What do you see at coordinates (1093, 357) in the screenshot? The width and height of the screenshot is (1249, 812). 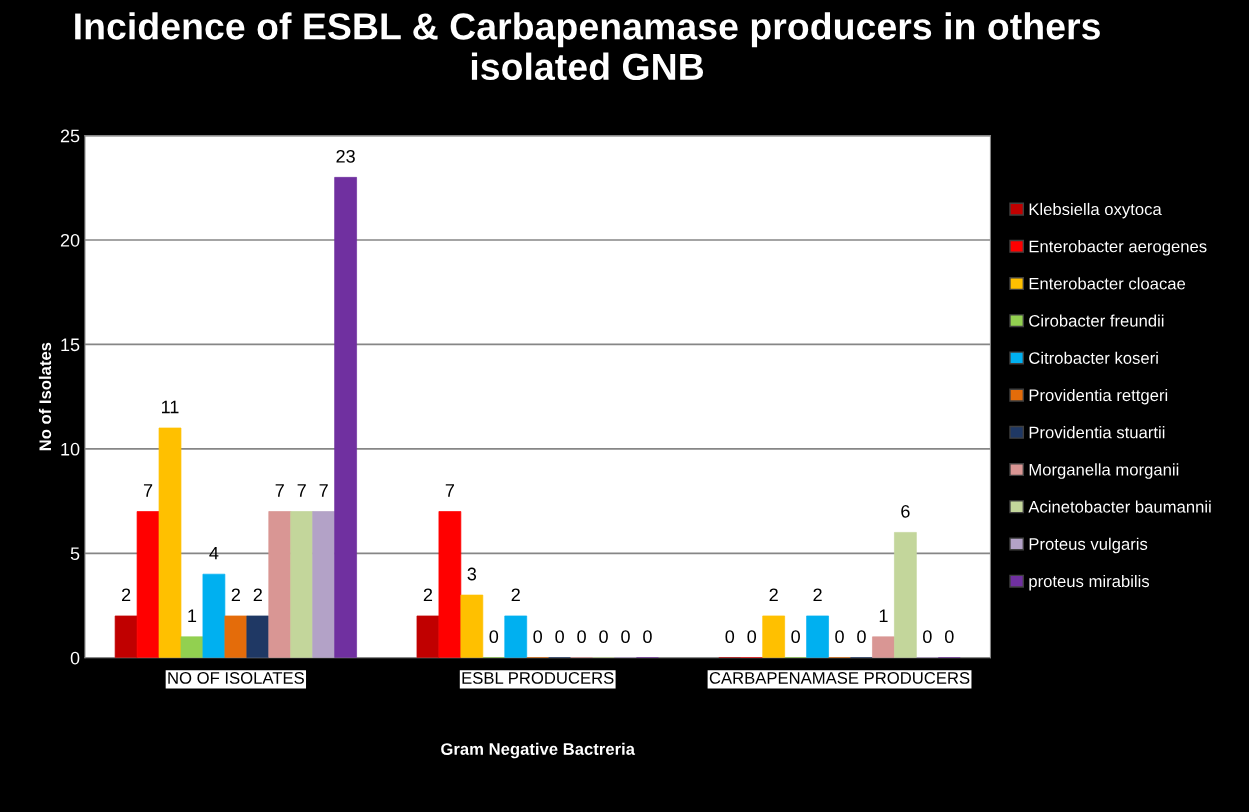 I see `legend-label: Citrobacter koseri` at bounding box center [1093, 357].